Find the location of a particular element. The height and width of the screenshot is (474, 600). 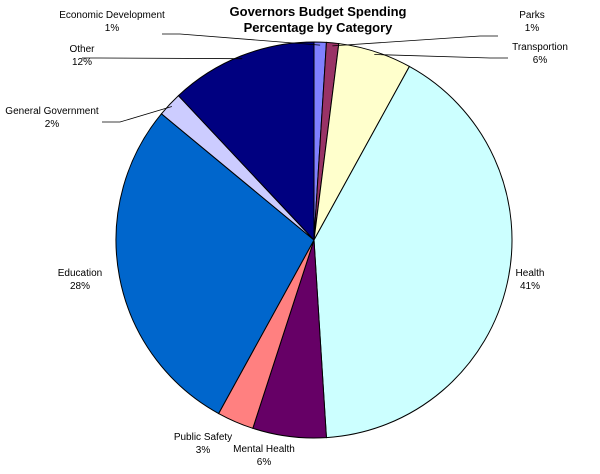

slice-label-parks: Parks is located at coordinates (532, 15).